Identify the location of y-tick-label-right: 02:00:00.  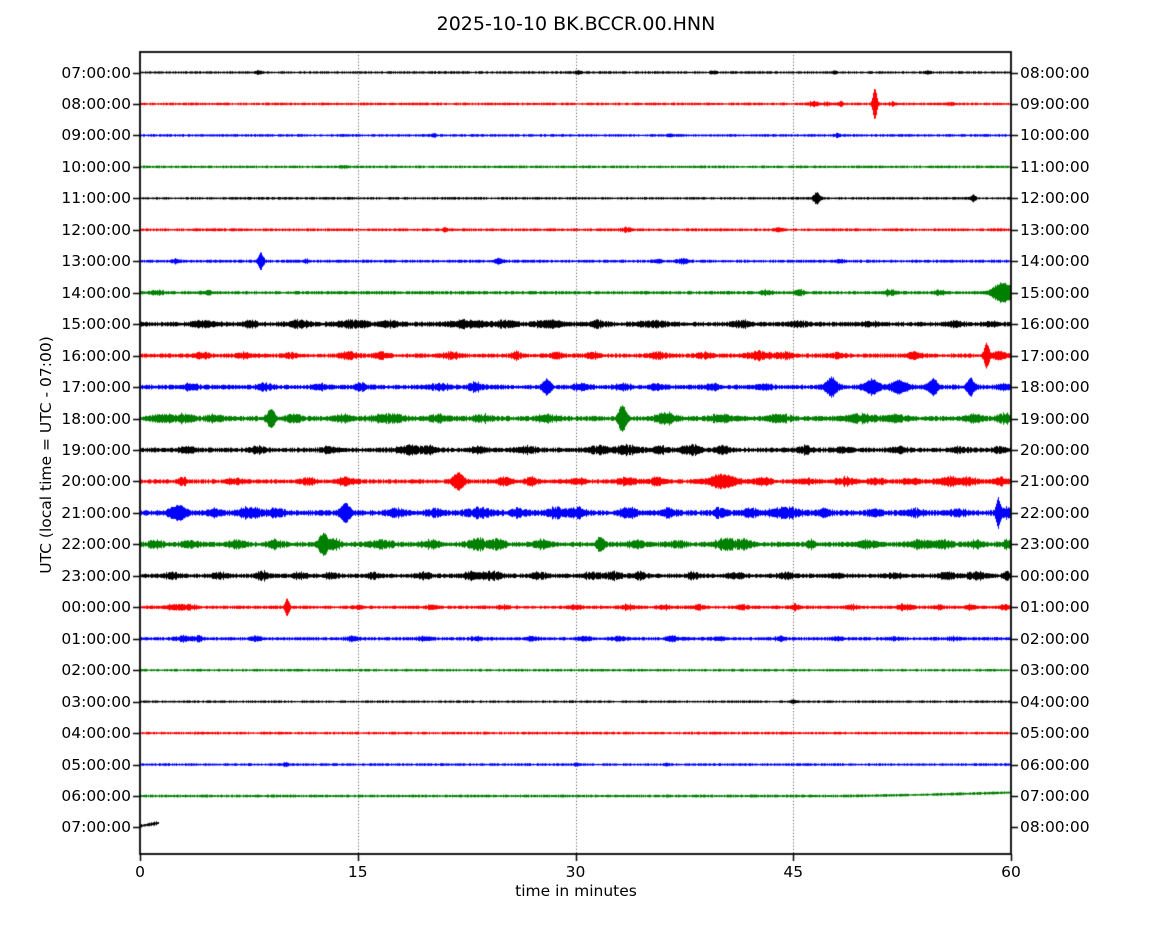
(1055, 638).